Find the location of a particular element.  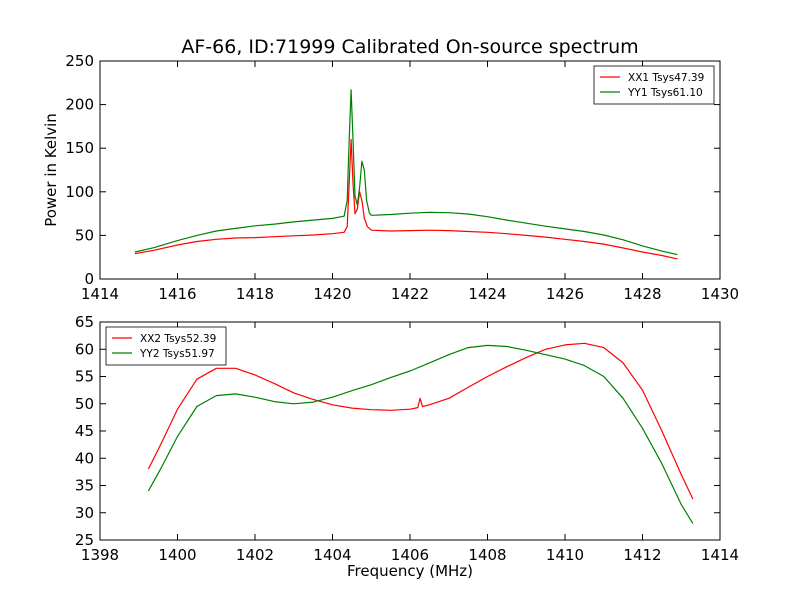

x-tick-label: 1416 is located at coordinates (177, 294).